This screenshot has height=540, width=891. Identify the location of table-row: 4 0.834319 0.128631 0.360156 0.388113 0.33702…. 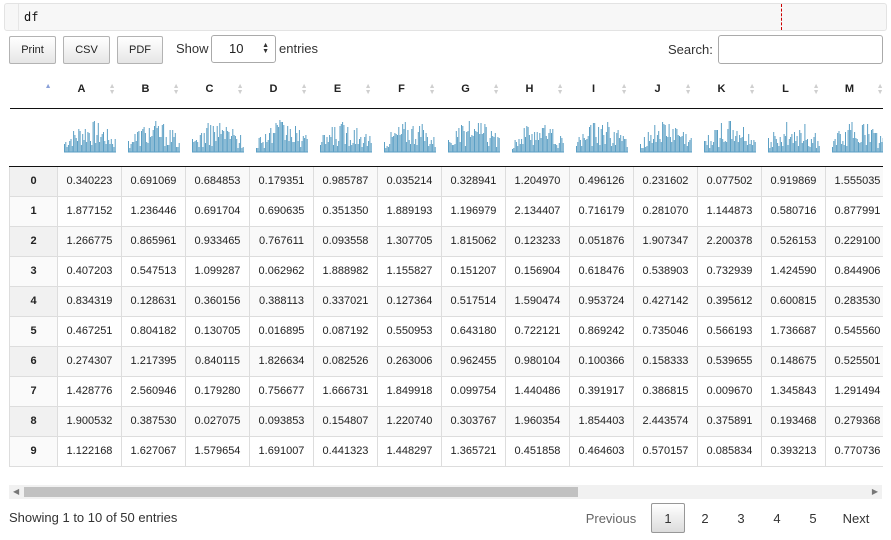
(446, 301).